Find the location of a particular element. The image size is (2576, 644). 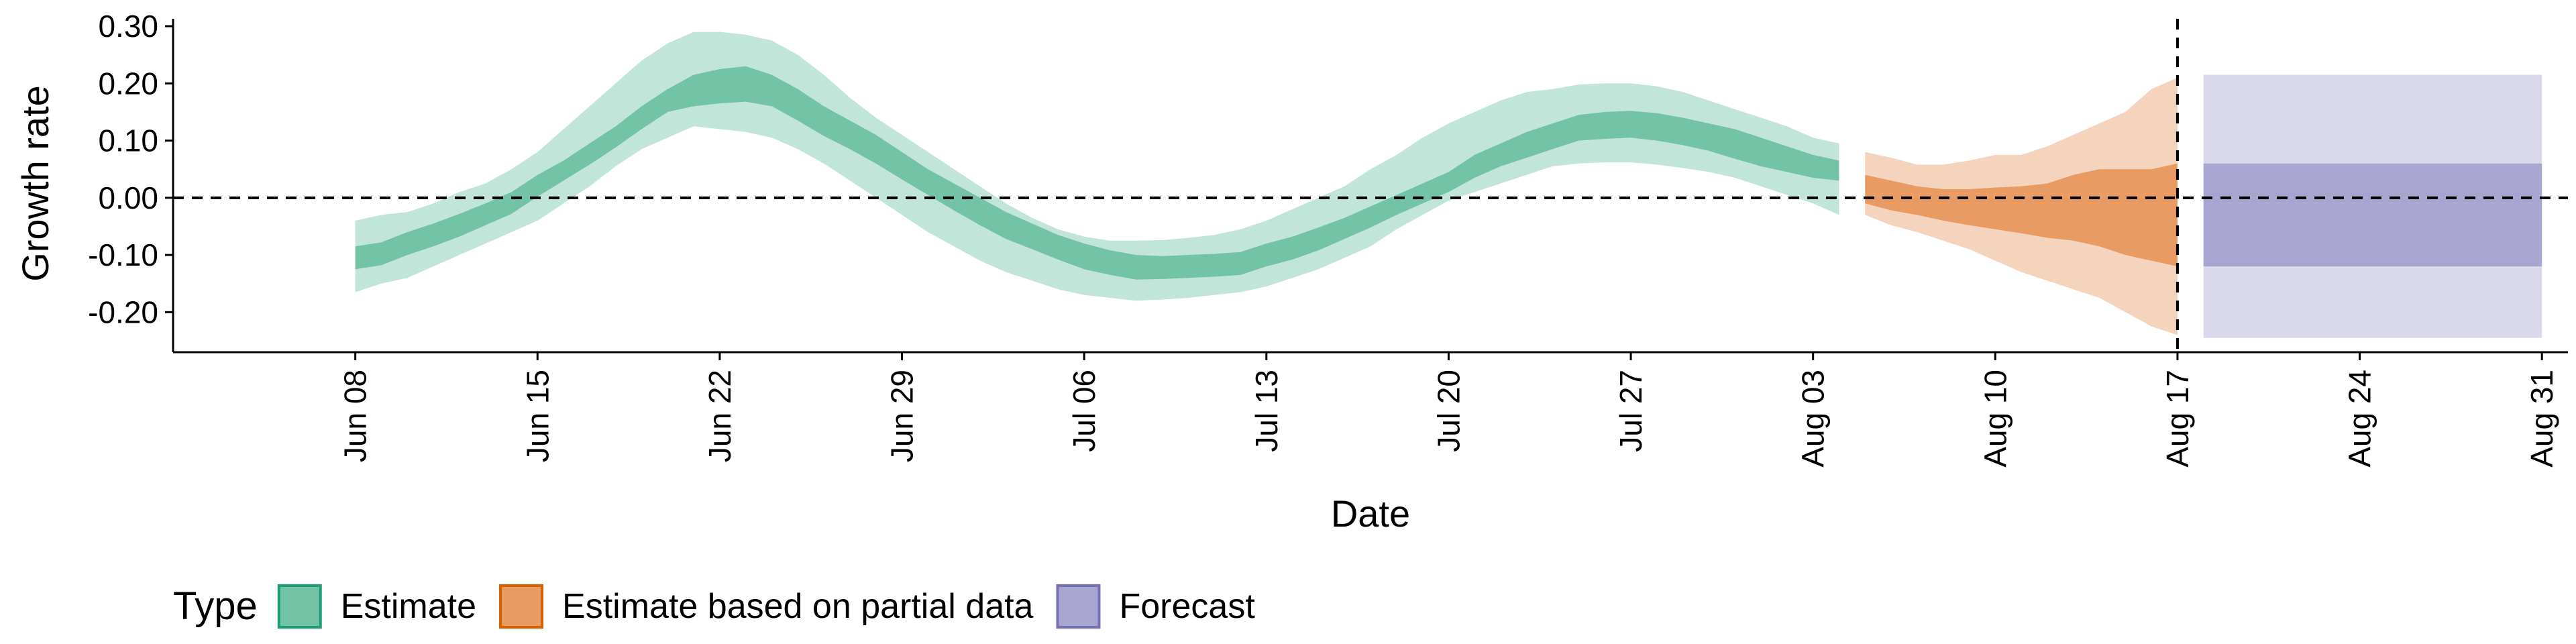

x-tick-label: Aug 03 is located at coordinates (1813, 419).